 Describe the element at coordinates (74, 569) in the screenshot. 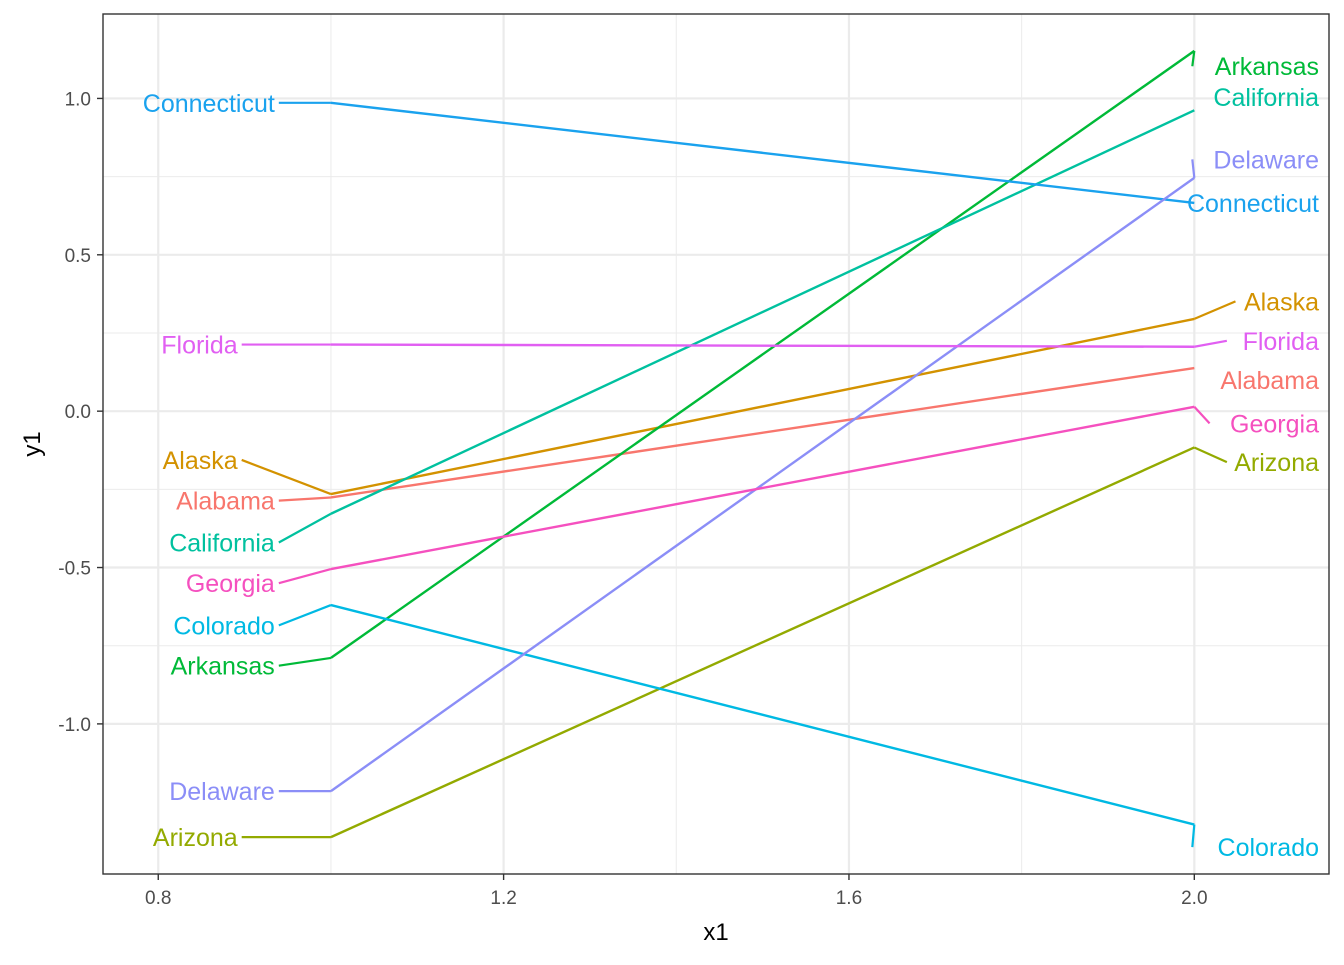

I see `y-tick-label: -0.5` at that location.